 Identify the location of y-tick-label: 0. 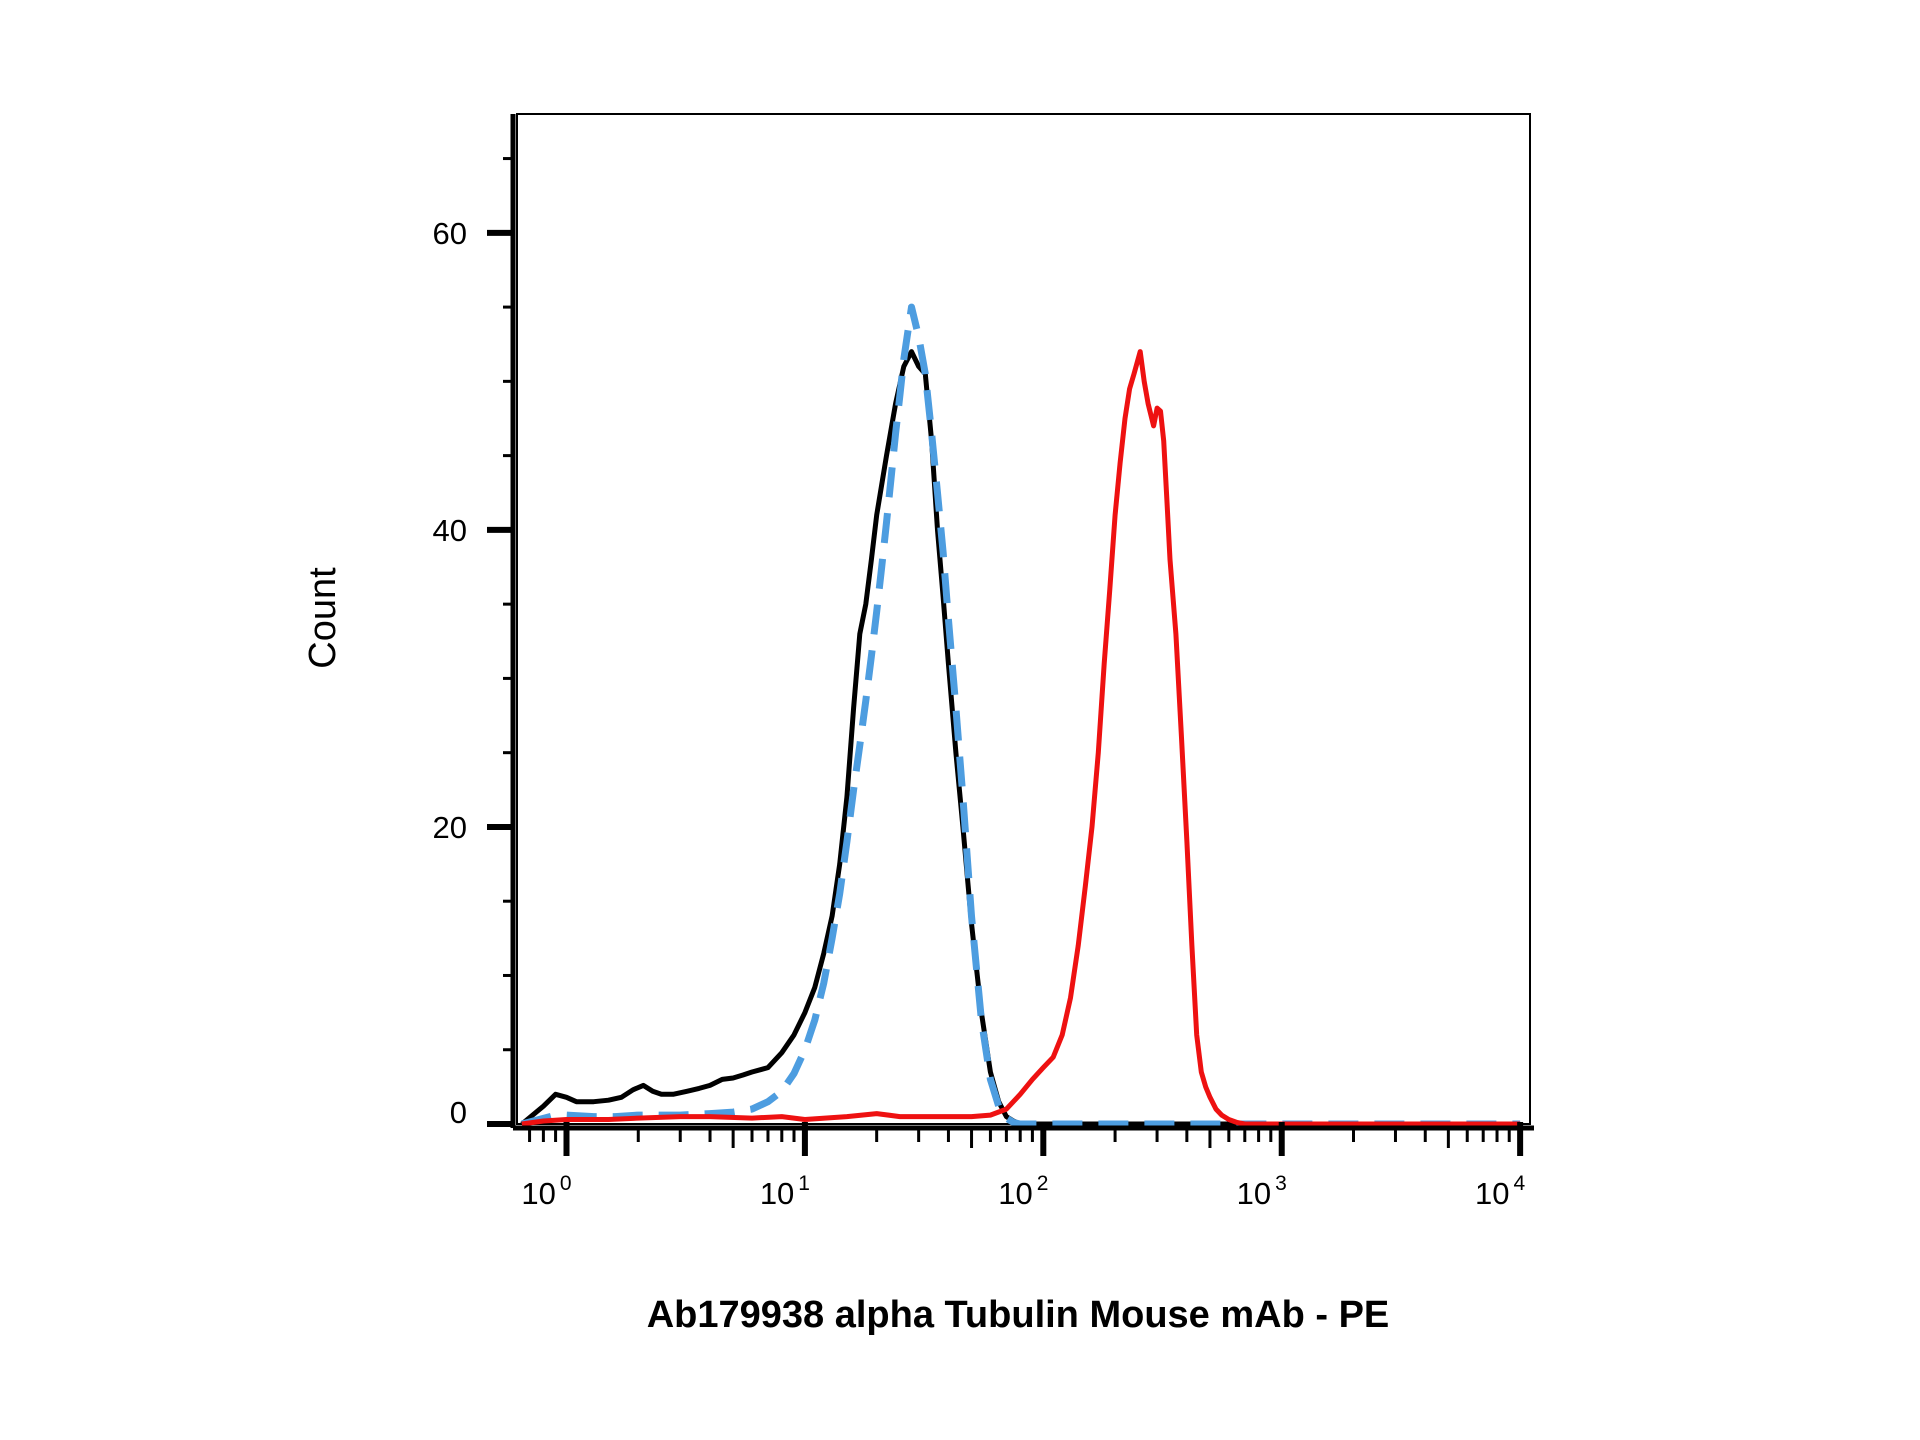
(458, 1112).